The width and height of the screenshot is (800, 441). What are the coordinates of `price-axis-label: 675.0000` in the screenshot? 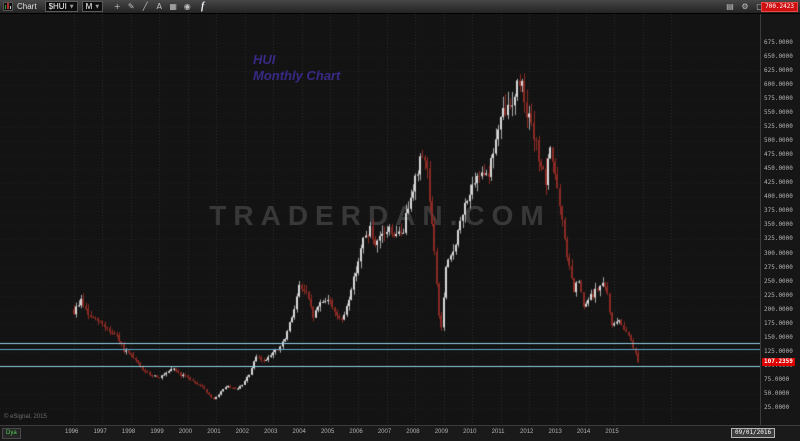 It's located at (778, 42).